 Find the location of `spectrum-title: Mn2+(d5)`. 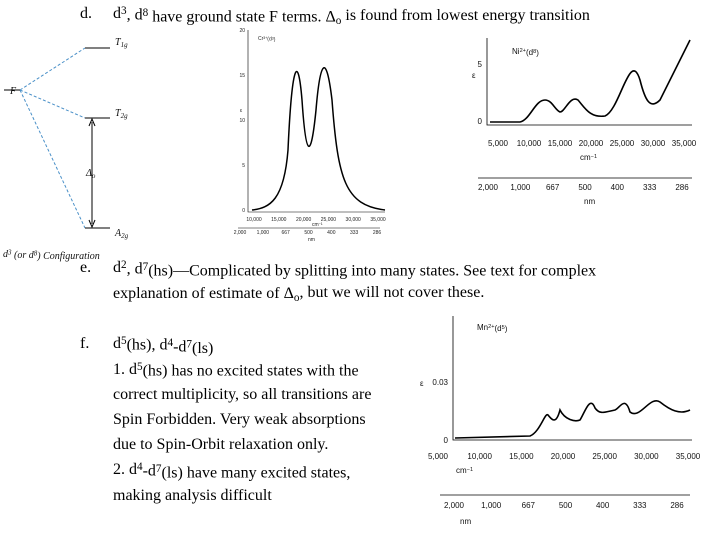

spectrum-title: Mn2+(d5) is located at coordinates (492, 328).